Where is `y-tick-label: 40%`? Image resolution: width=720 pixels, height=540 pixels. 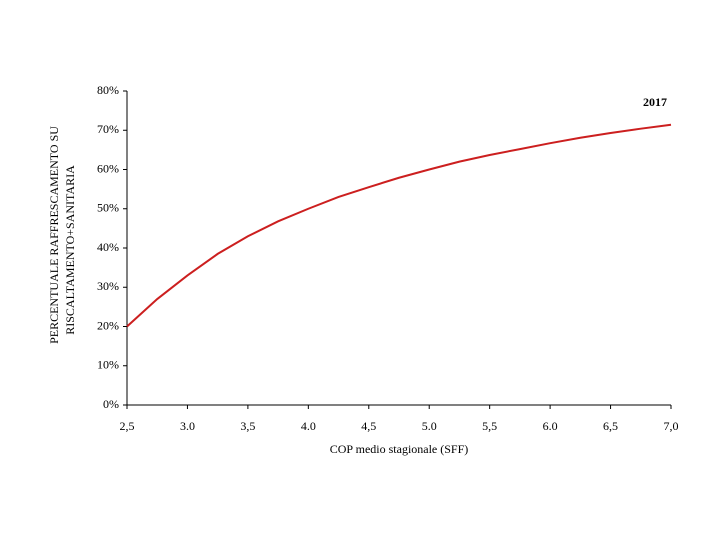
y-tick-label: 40% is located at coordinates (108, 247).